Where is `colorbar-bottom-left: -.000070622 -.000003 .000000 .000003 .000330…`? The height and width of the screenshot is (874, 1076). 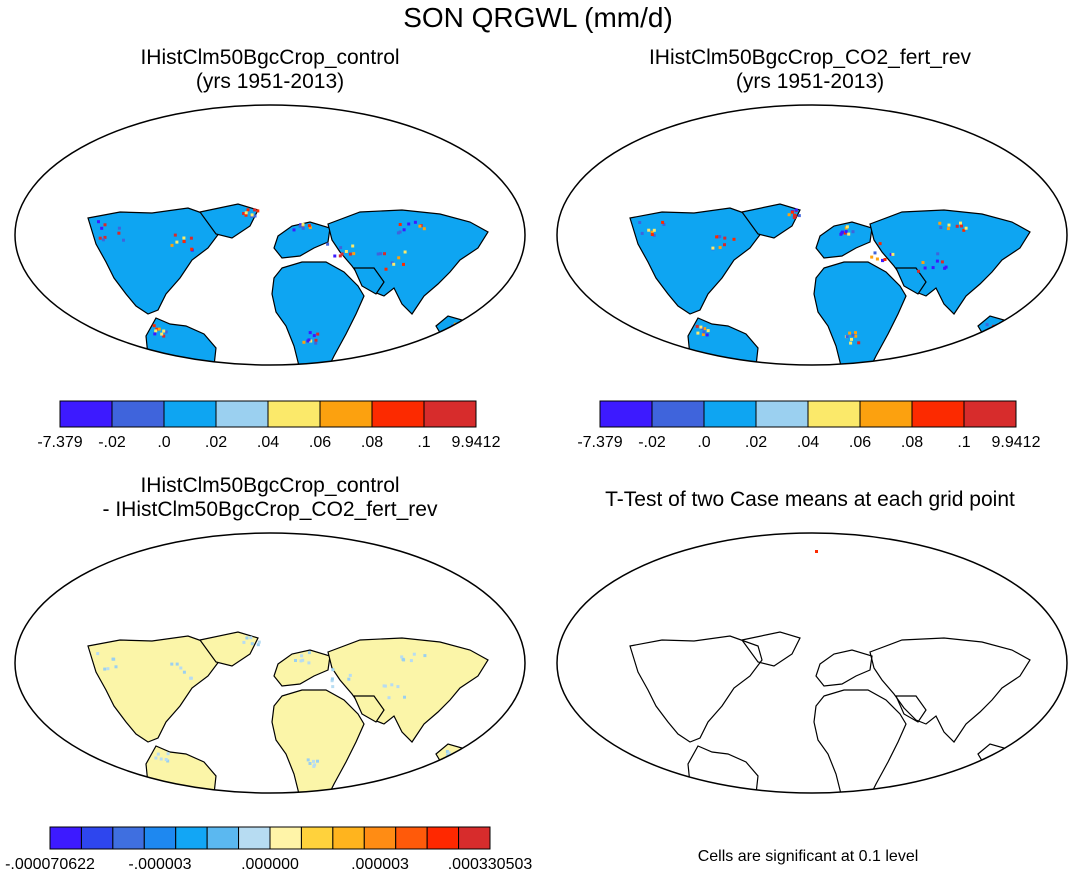
colorbar-bottom-left: -.000070622 -.000003 .000000 .000003 .000330… is located at coordinates (269, 849).